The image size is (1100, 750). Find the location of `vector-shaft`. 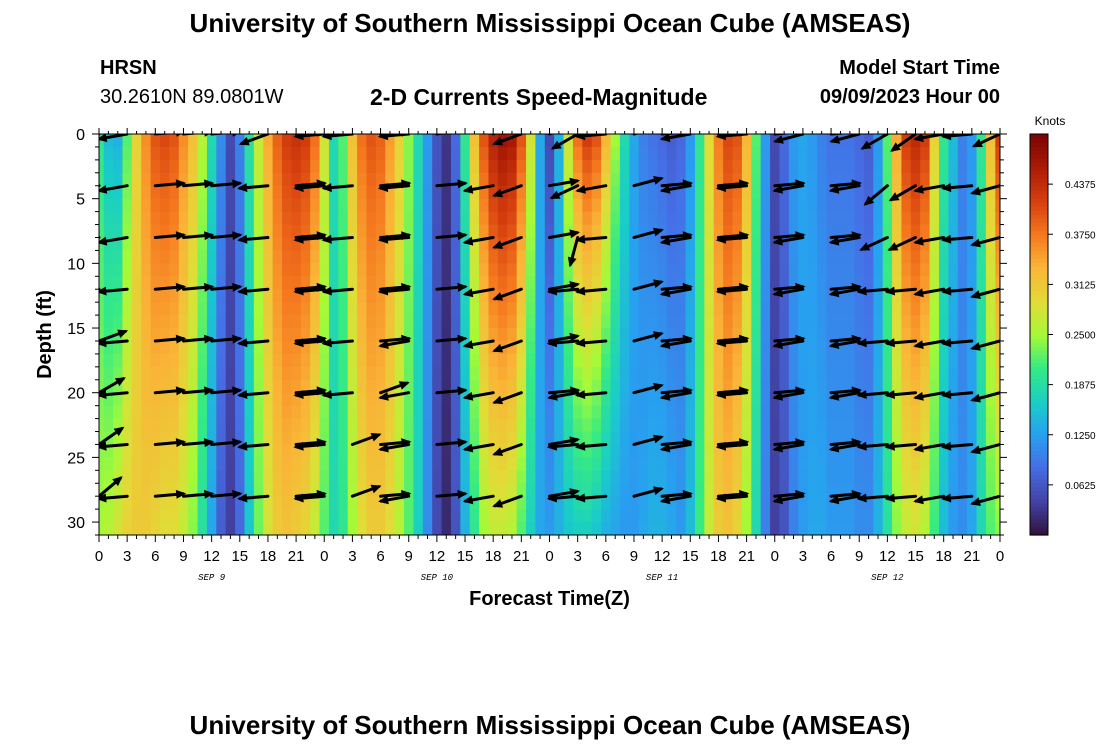

vector-shaft is located at coordinates (636, 135).